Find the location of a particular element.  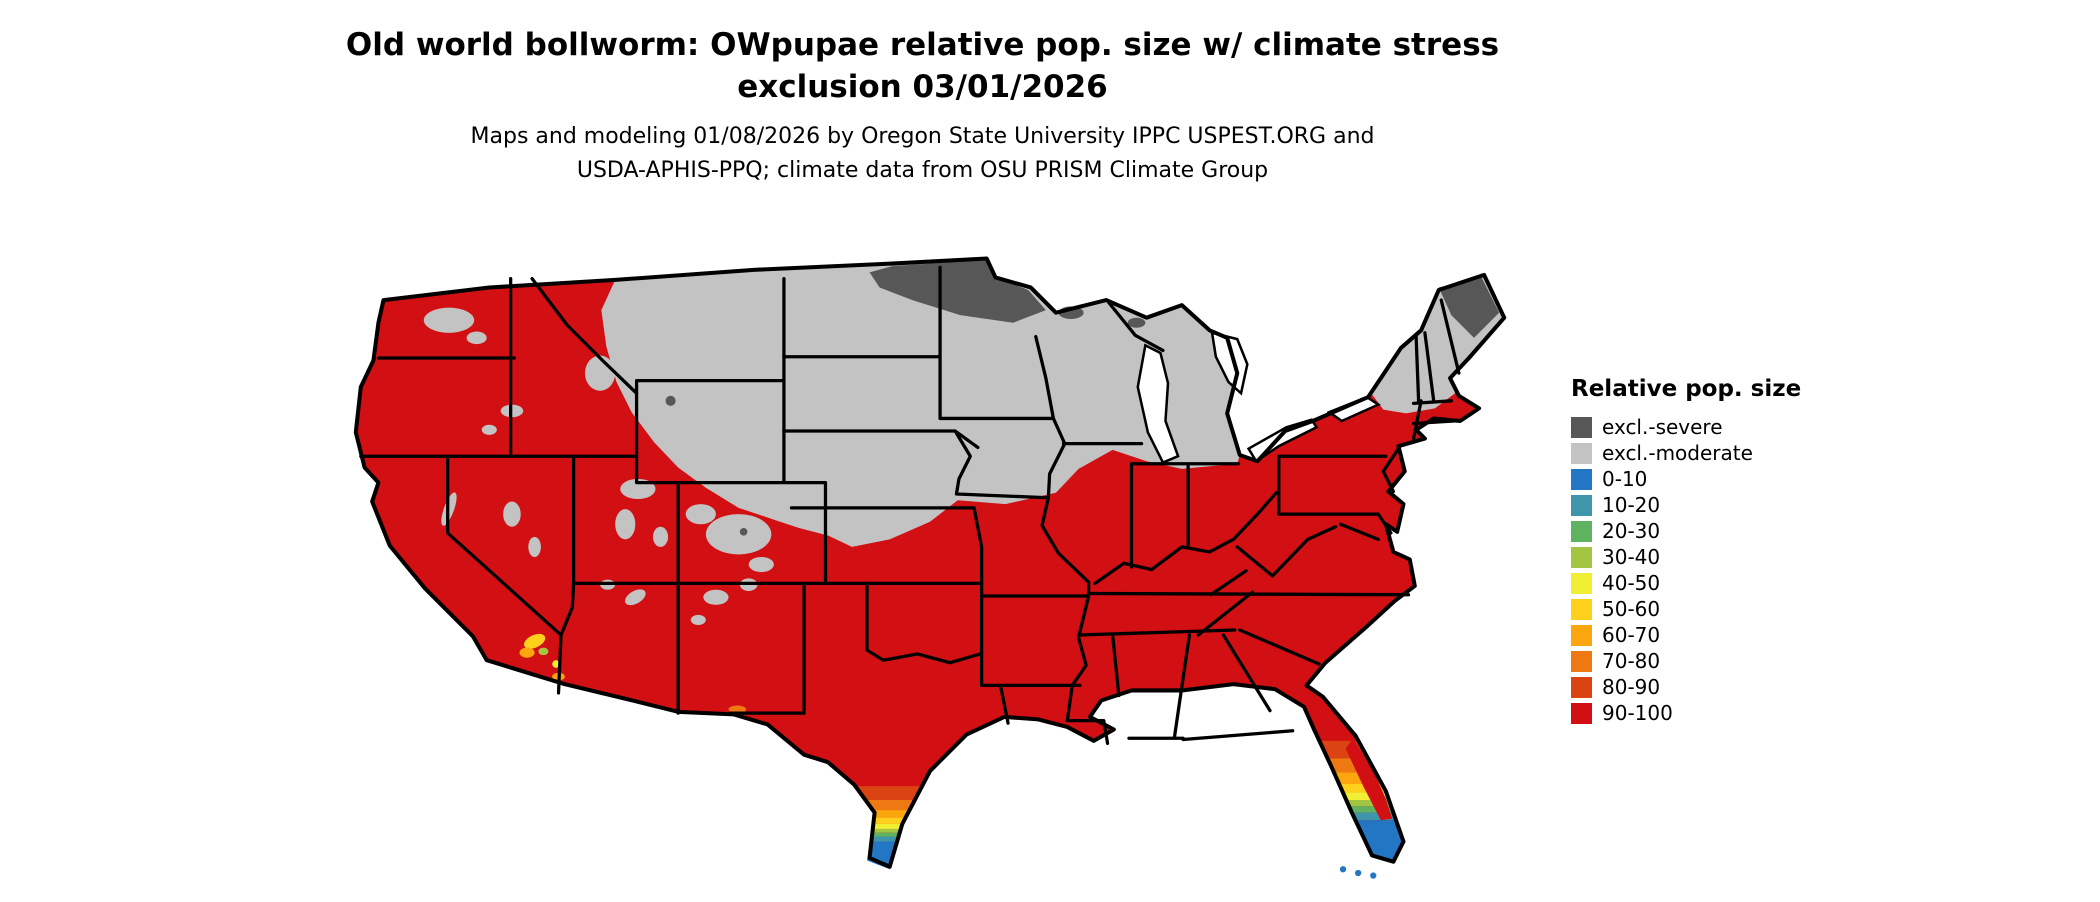

legend-label: 10-20 is located at coordinates (1631, 504).